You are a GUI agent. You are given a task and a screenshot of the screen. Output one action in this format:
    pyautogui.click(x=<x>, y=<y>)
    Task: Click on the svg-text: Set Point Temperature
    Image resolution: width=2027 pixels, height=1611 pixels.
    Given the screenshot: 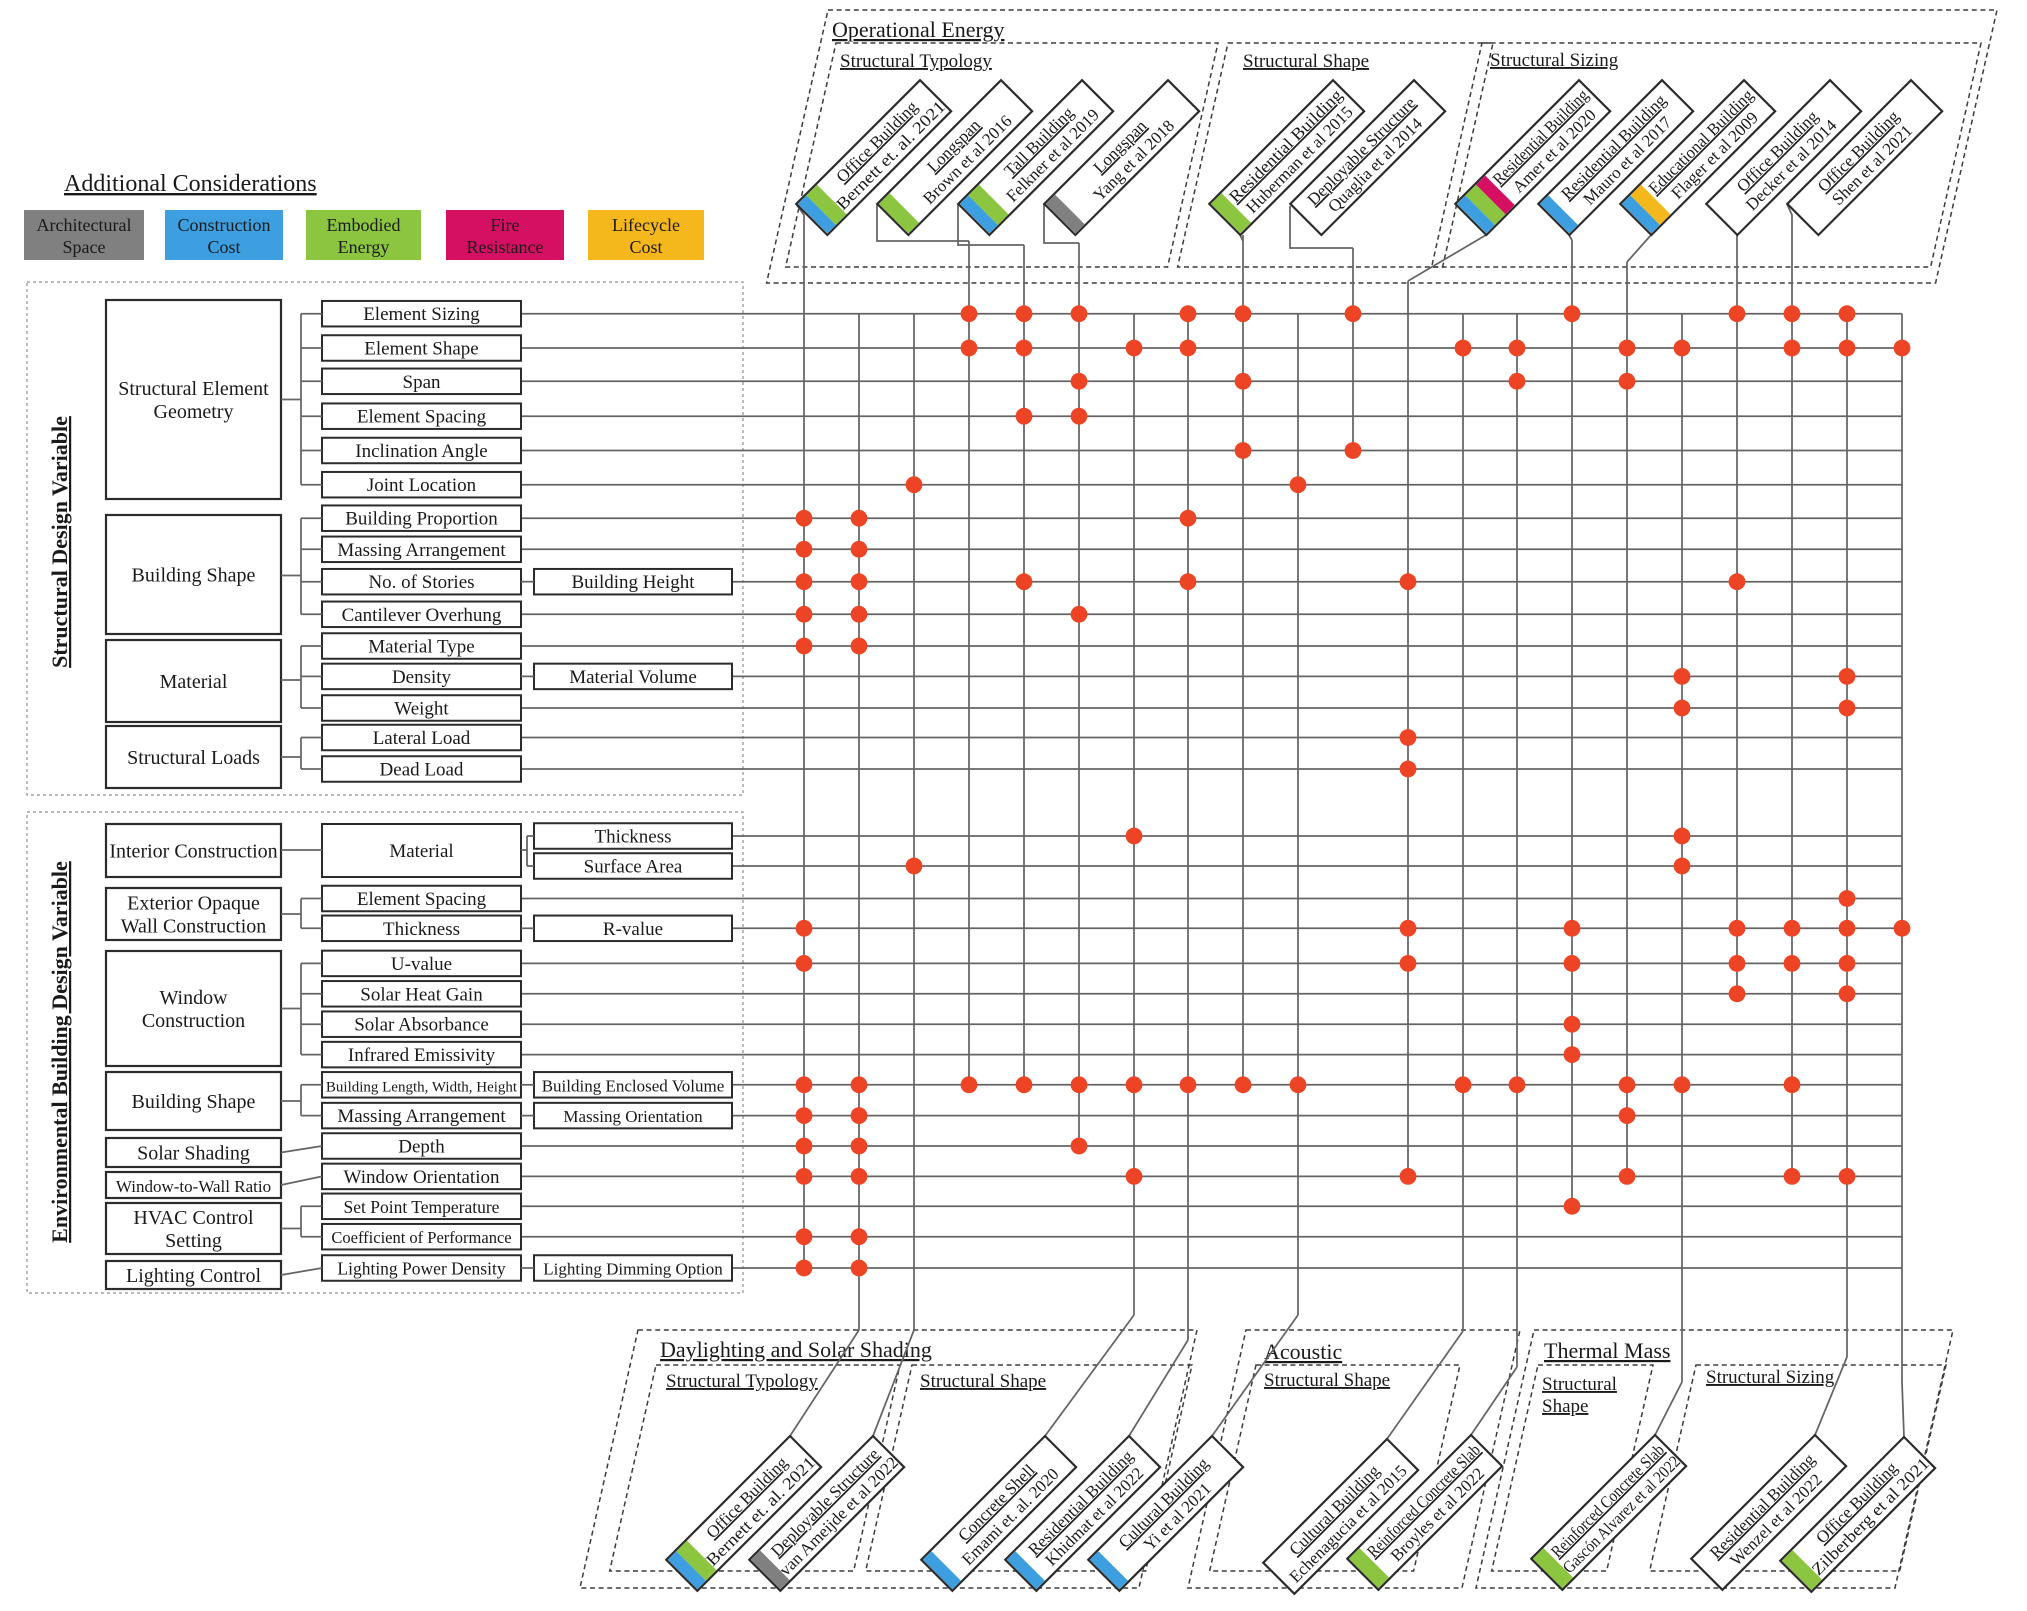 What is the action you would take?
    pyautogui.click(x=422, y=1207)
    